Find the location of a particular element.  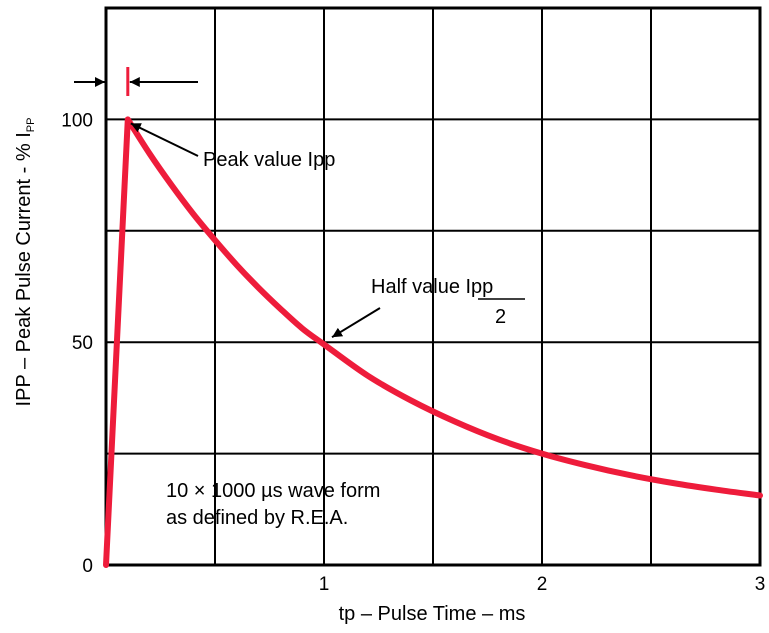

x-tick-label-4: 2 is located at coordinates (542, 584).